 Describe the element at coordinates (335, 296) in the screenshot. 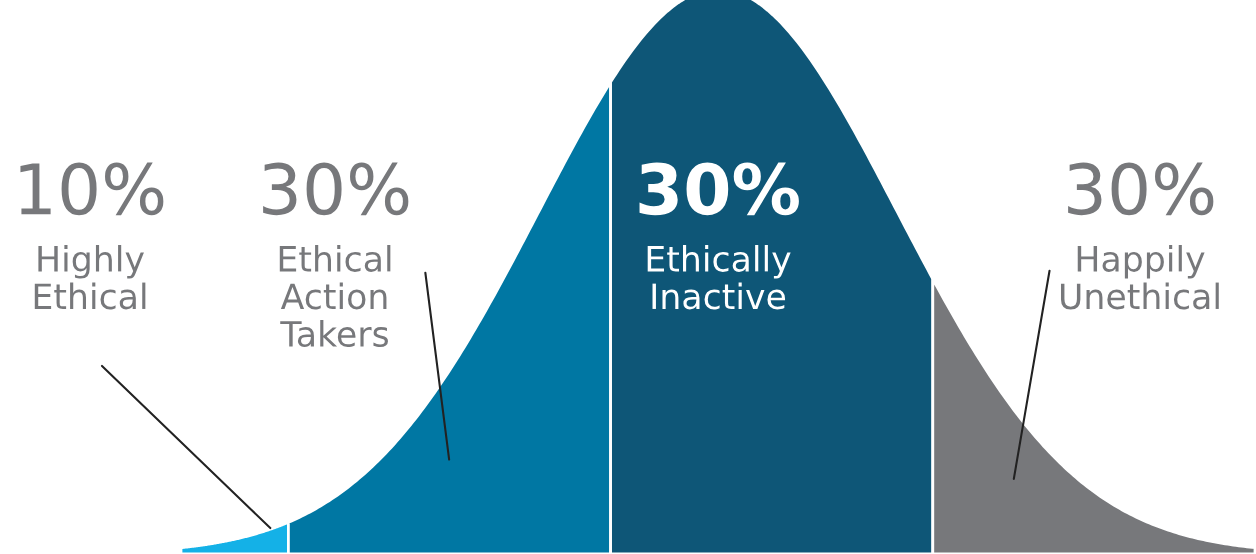

I see `category-label: Ethical Action Takers` at that location.